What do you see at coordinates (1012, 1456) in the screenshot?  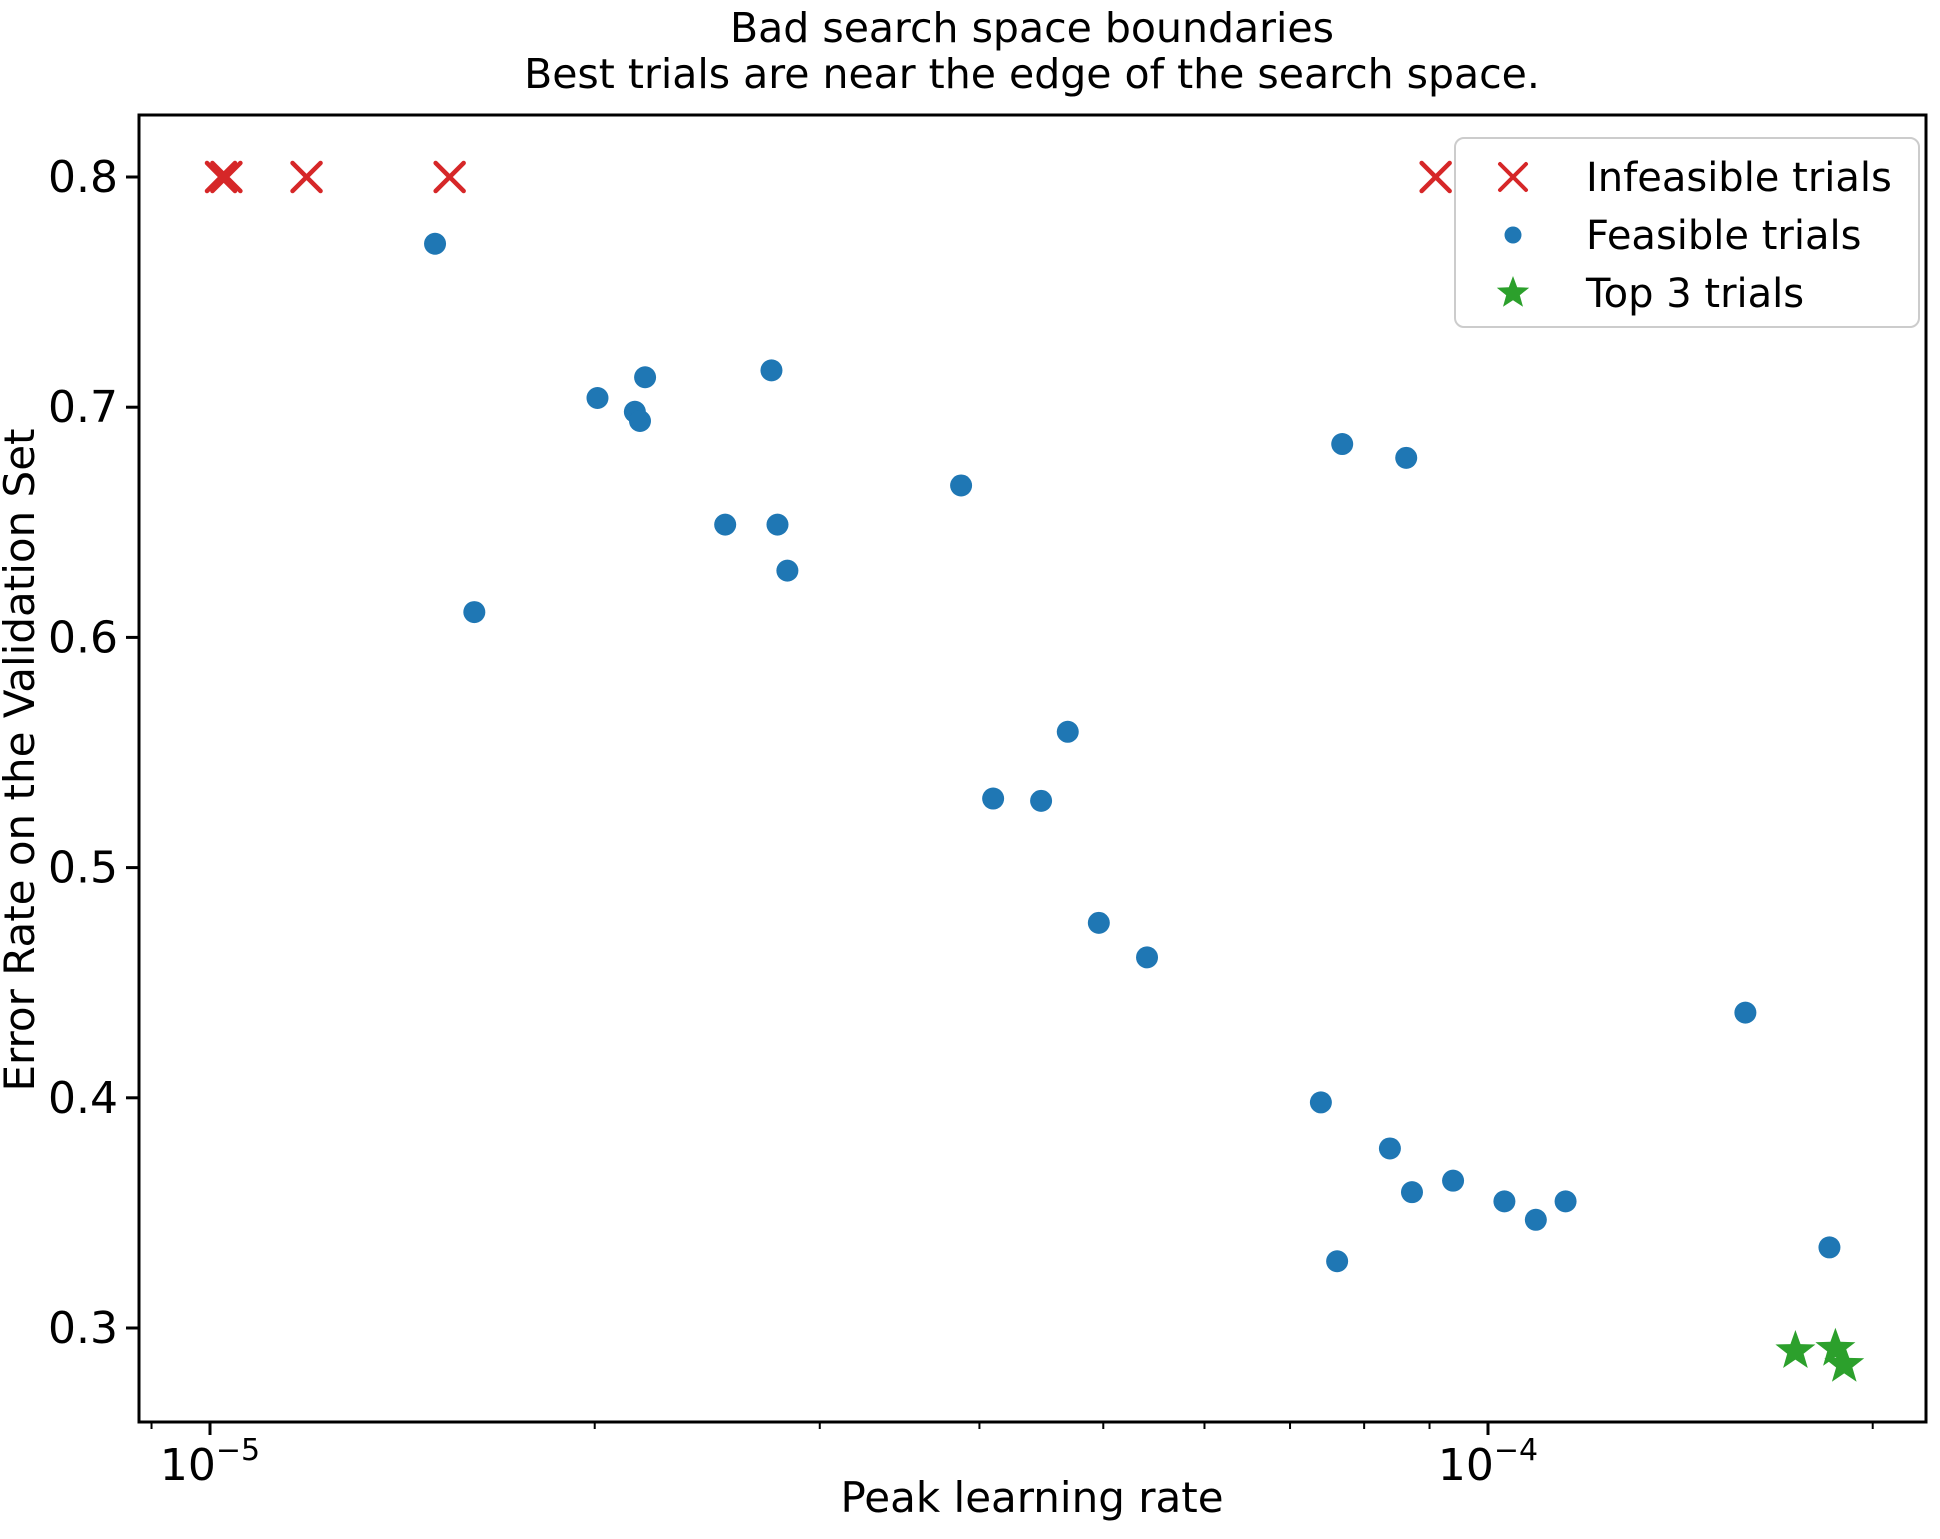 I see `x-axis-ticks: 10⁻⁵ 10⁻⁴` at bounding box center [1012, 1456].